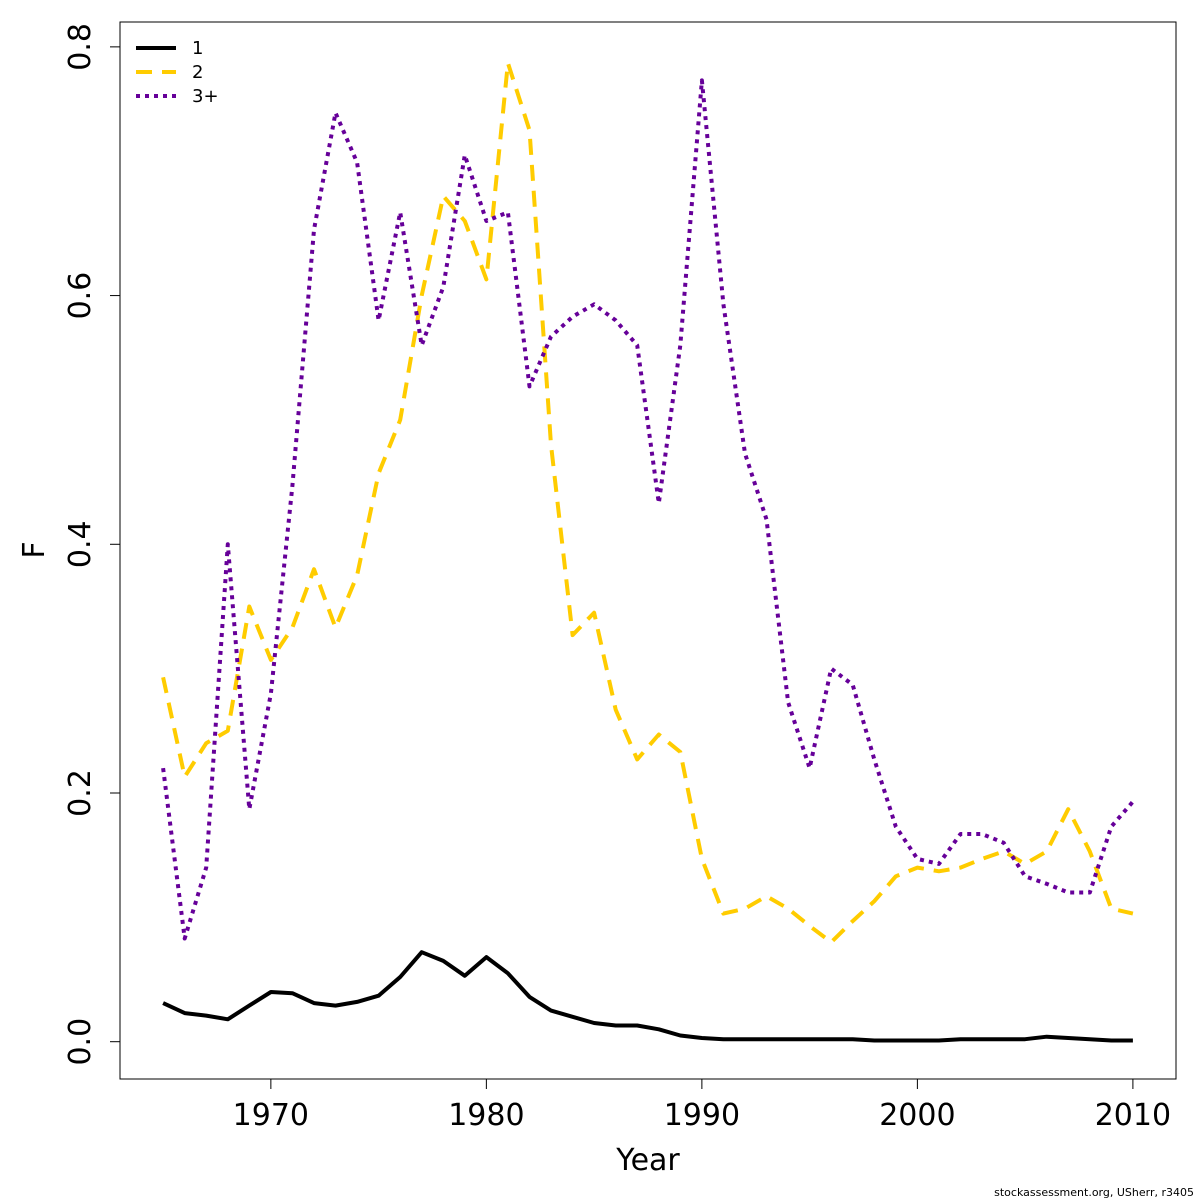 The image size is (1200, 1200). Describe the element at coordinates (34, 549) in the screenshot. I see `y-axis-title: F` at that location.